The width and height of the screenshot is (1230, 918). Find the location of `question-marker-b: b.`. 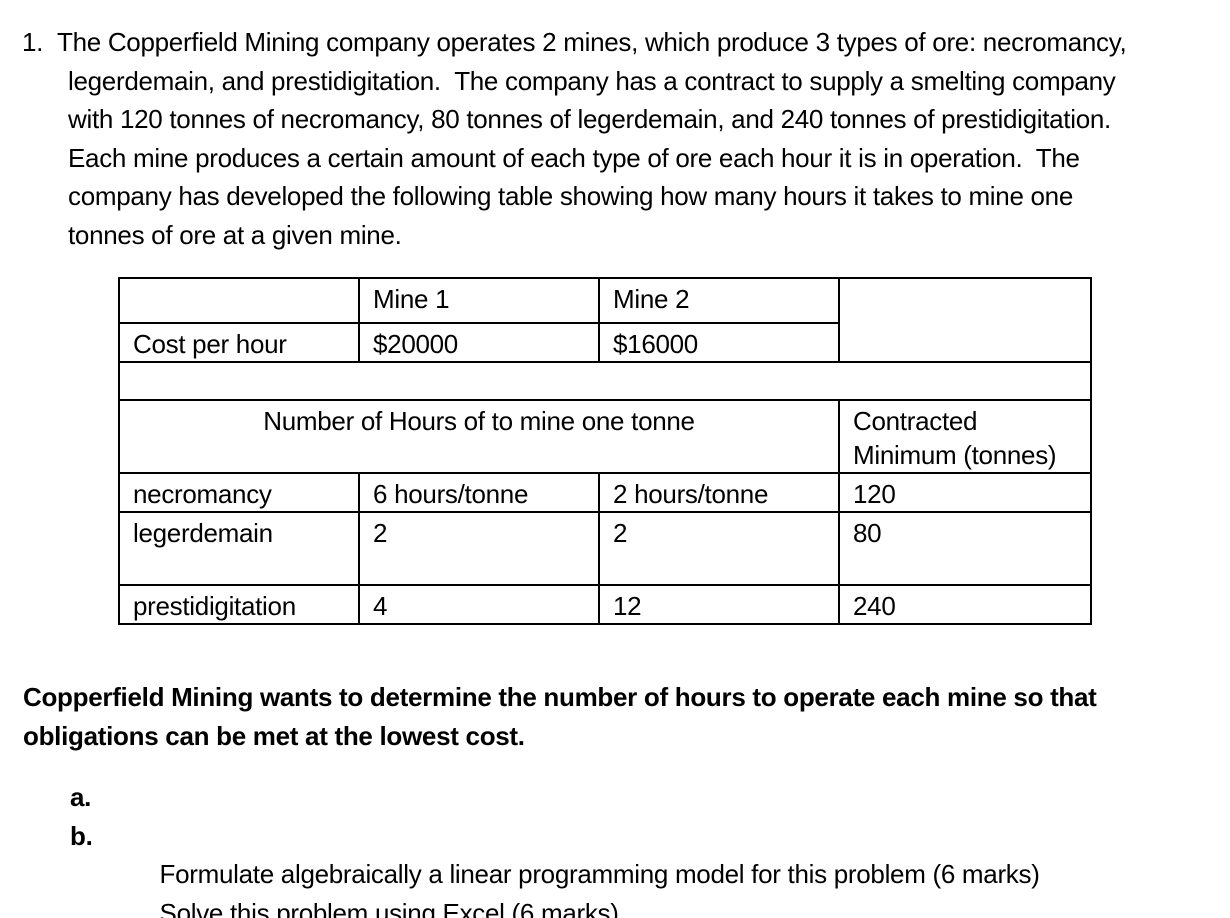

question-marker-b: b. is located at coordinates (81, 835).